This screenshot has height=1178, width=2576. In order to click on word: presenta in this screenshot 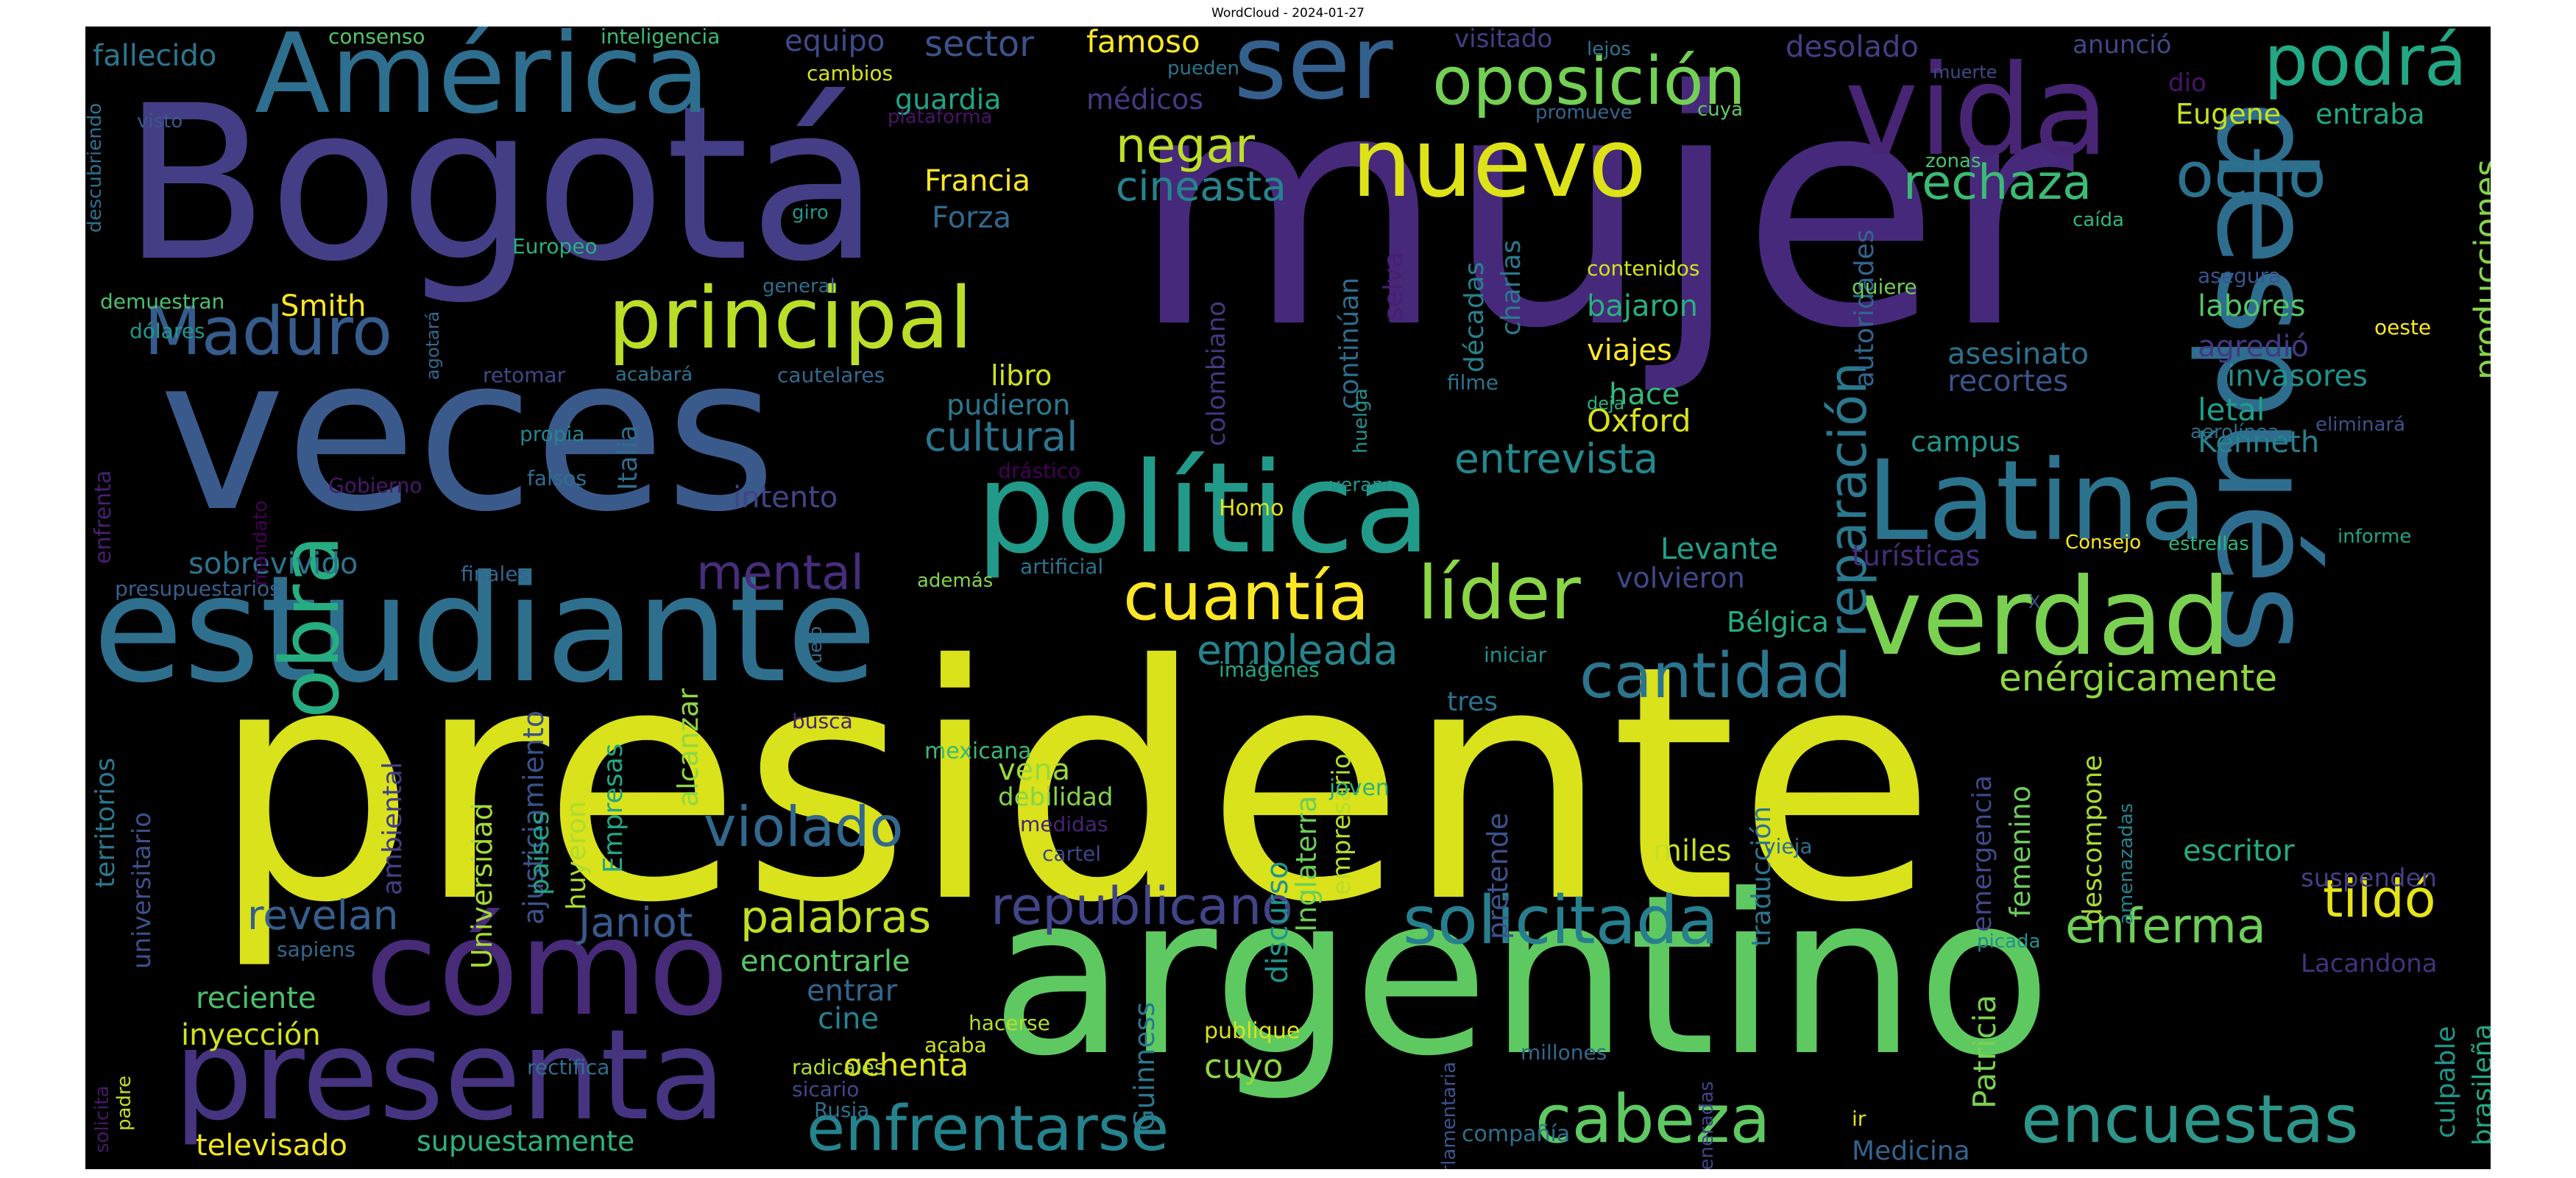, I will do `click(450, 1076)`.